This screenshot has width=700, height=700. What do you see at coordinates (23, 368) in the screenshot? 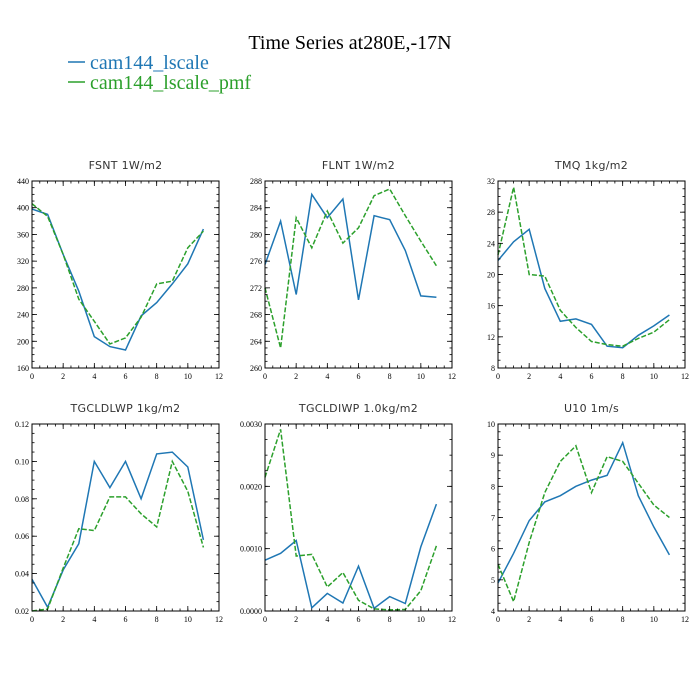
I see `y-tick-label: 160` at bounding box center [23, 368].